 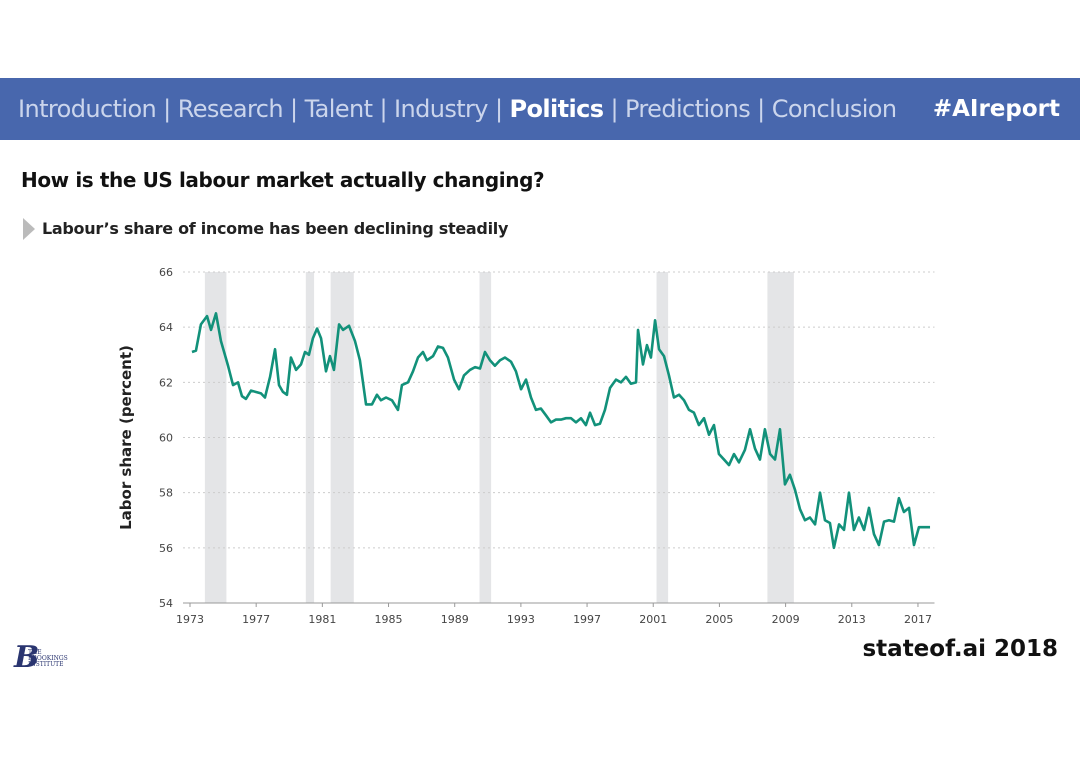 I want to click on nav-item: Introduction, so click(x=87, y=109).